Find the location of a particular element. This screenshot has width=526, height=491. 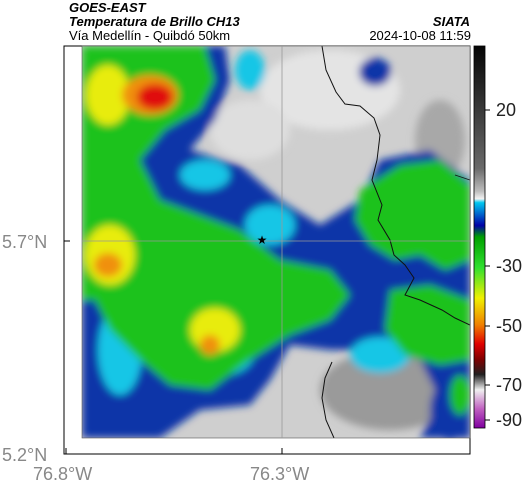

lon-label-76.8: 76.8°W is located at coordinates (63, 474).